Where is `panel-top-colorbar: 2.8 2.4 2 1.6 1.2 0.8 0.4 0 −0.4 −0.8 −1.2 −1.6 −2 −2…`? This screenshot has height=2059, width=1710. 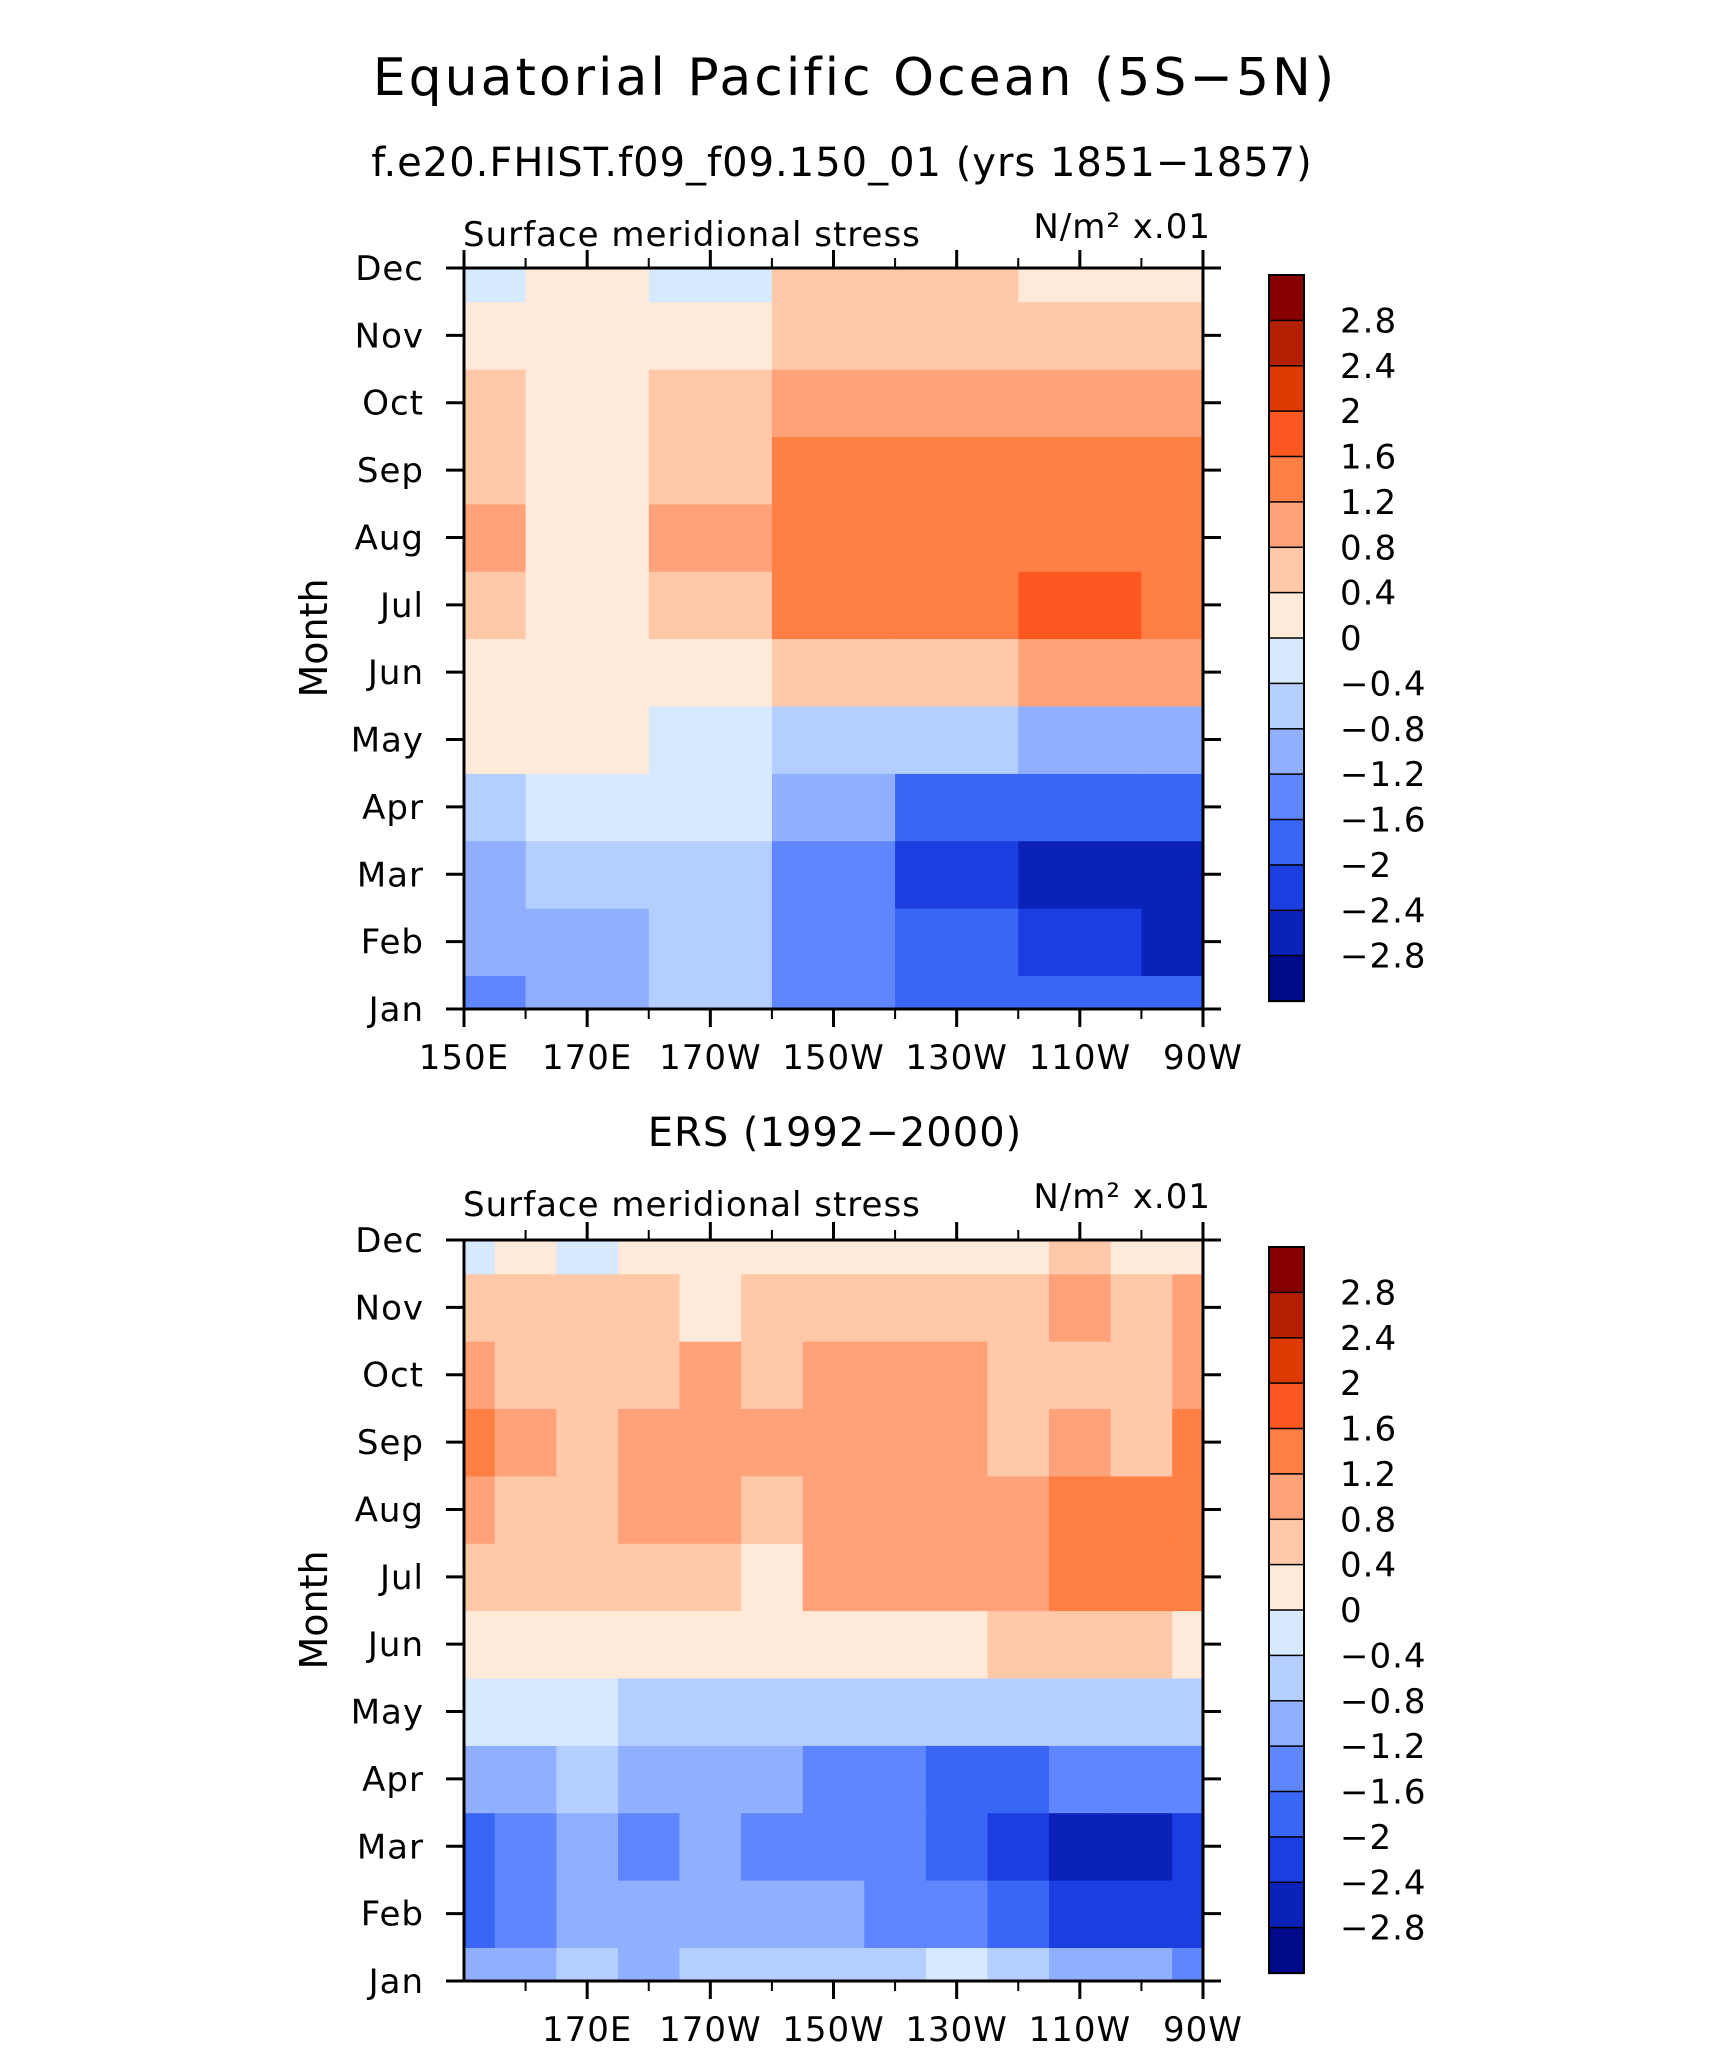 panel-top-colorbar: 2.8 2.4 2 1.6 1.2 0.8 0.4 0 −0.4 −0.8 −1.2 −1.6 −2 −2… is located at coordinates (1347, 638).